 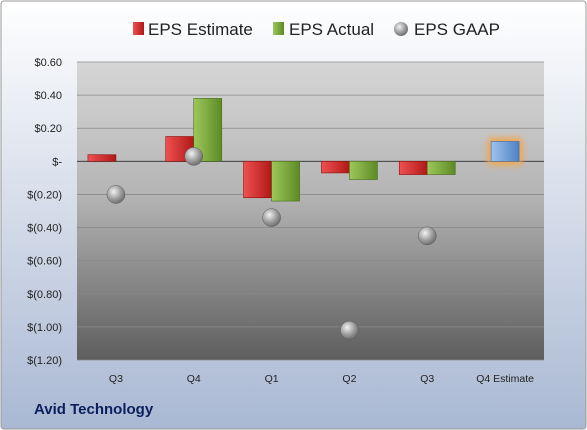 What do you see at coordinates (44, 229) in the screenshot?
I see `y-tick-label: $(0.40)` at bounding box center [44, 229].